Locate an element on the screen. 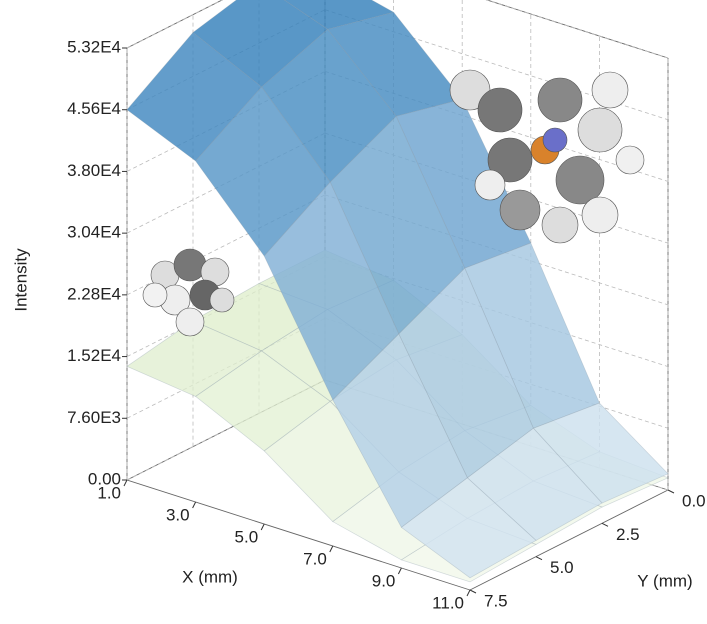 This screenshot has width=707, height=624. y-axis-label: Y (mm) is located at coordinates (664, 580).